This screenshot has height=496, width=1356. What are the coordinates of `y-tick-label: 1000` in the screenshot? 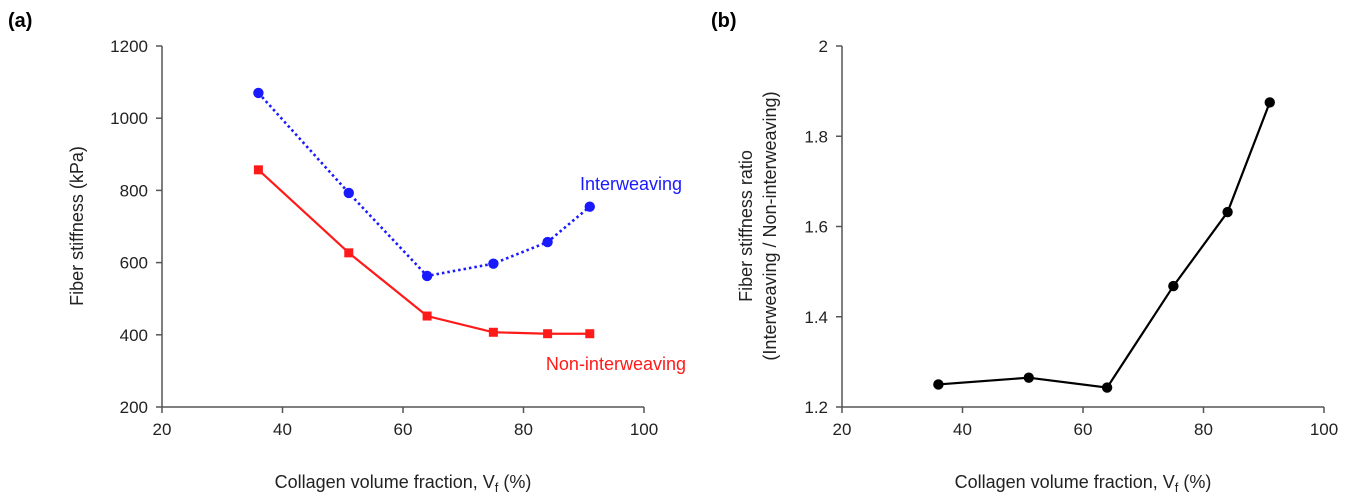 It's located at (129, 118).